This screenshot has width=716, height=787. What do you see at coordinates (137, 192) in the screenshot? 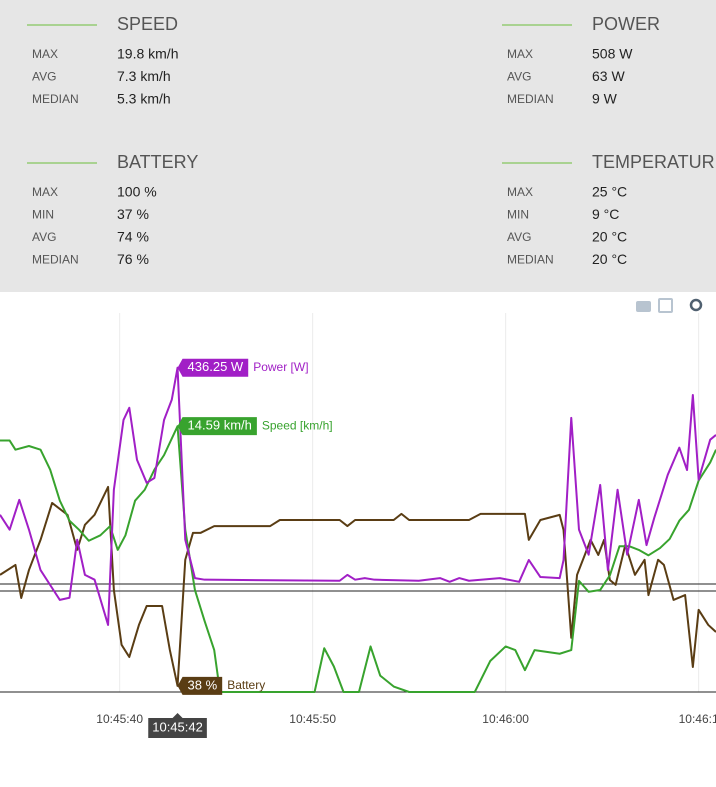
I see `stat-value: 100 %` at bounding box center [137, 192].